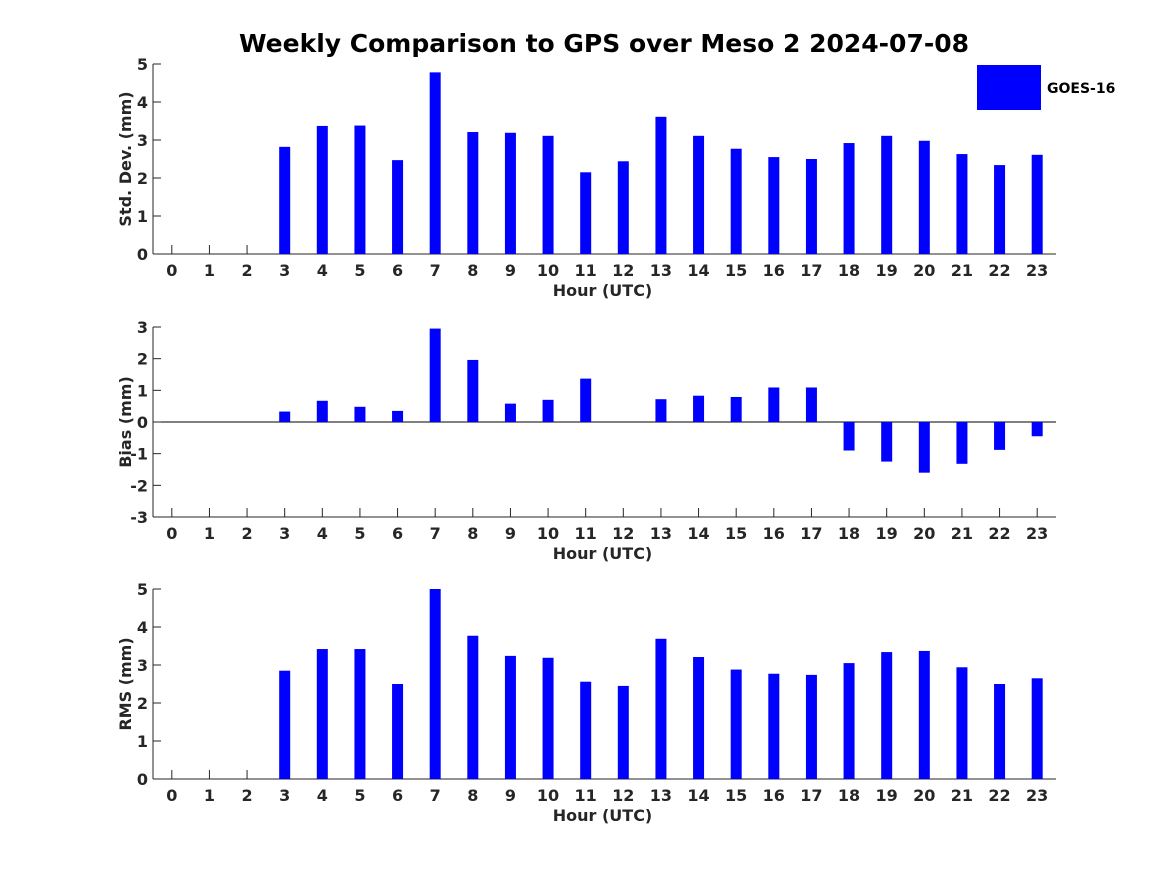  Describe the element at coordinates (661, 533) in the screenshot. I see `bias-x-tick-label: 13` at that location.